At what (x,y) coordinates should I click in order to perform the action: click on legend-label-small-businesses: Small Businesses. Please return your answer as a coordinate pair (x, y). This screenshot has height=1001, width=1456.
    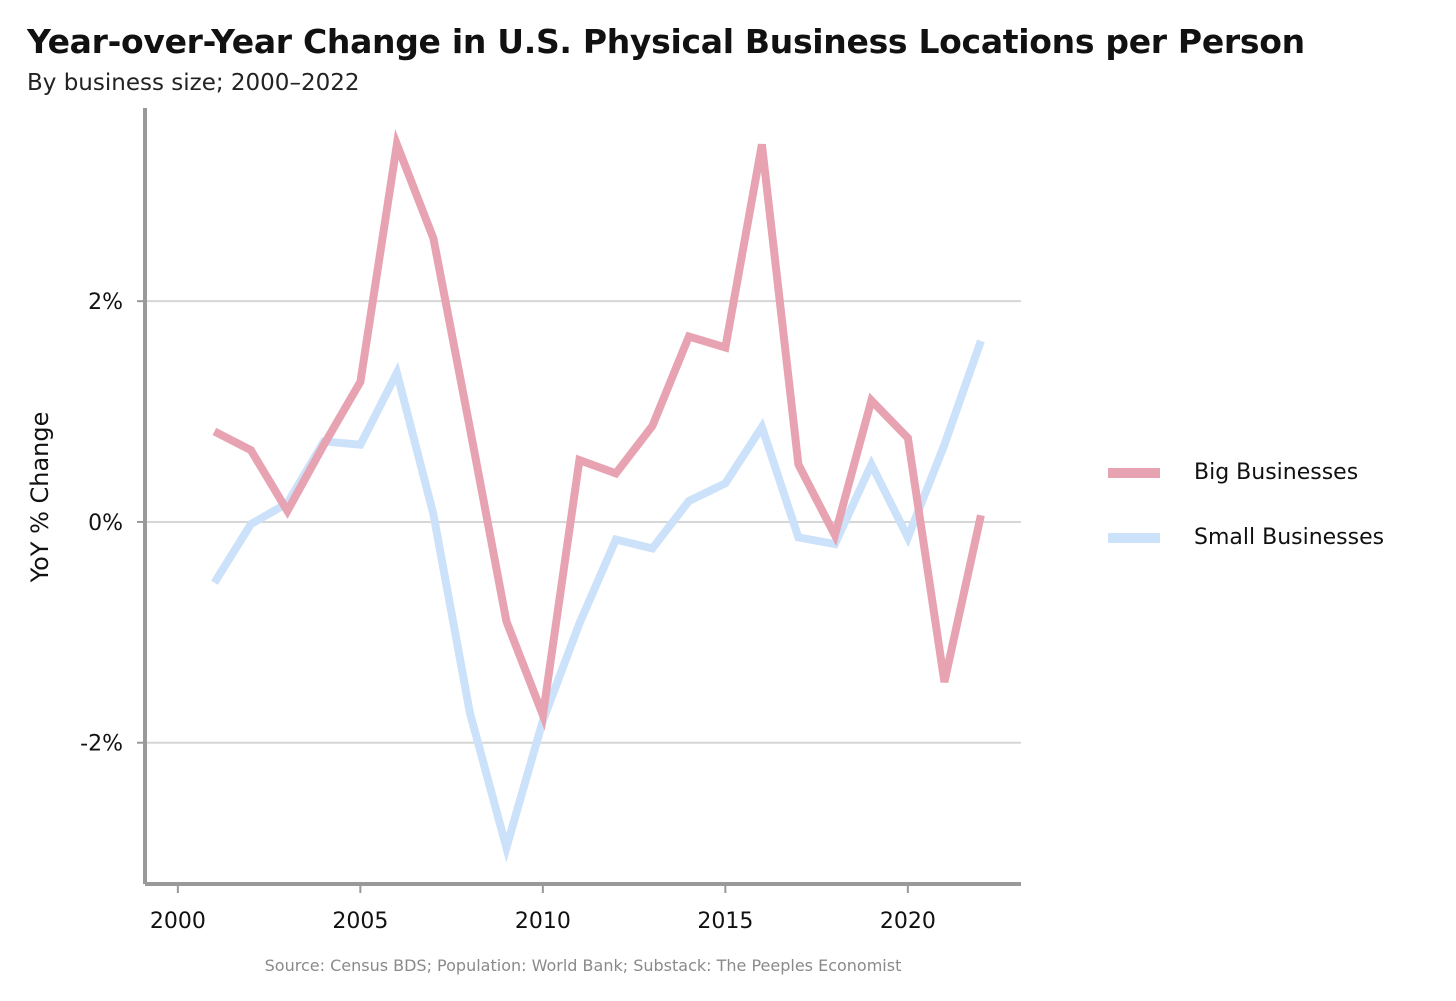
    Looking at the image, I should click on (1289, 537).